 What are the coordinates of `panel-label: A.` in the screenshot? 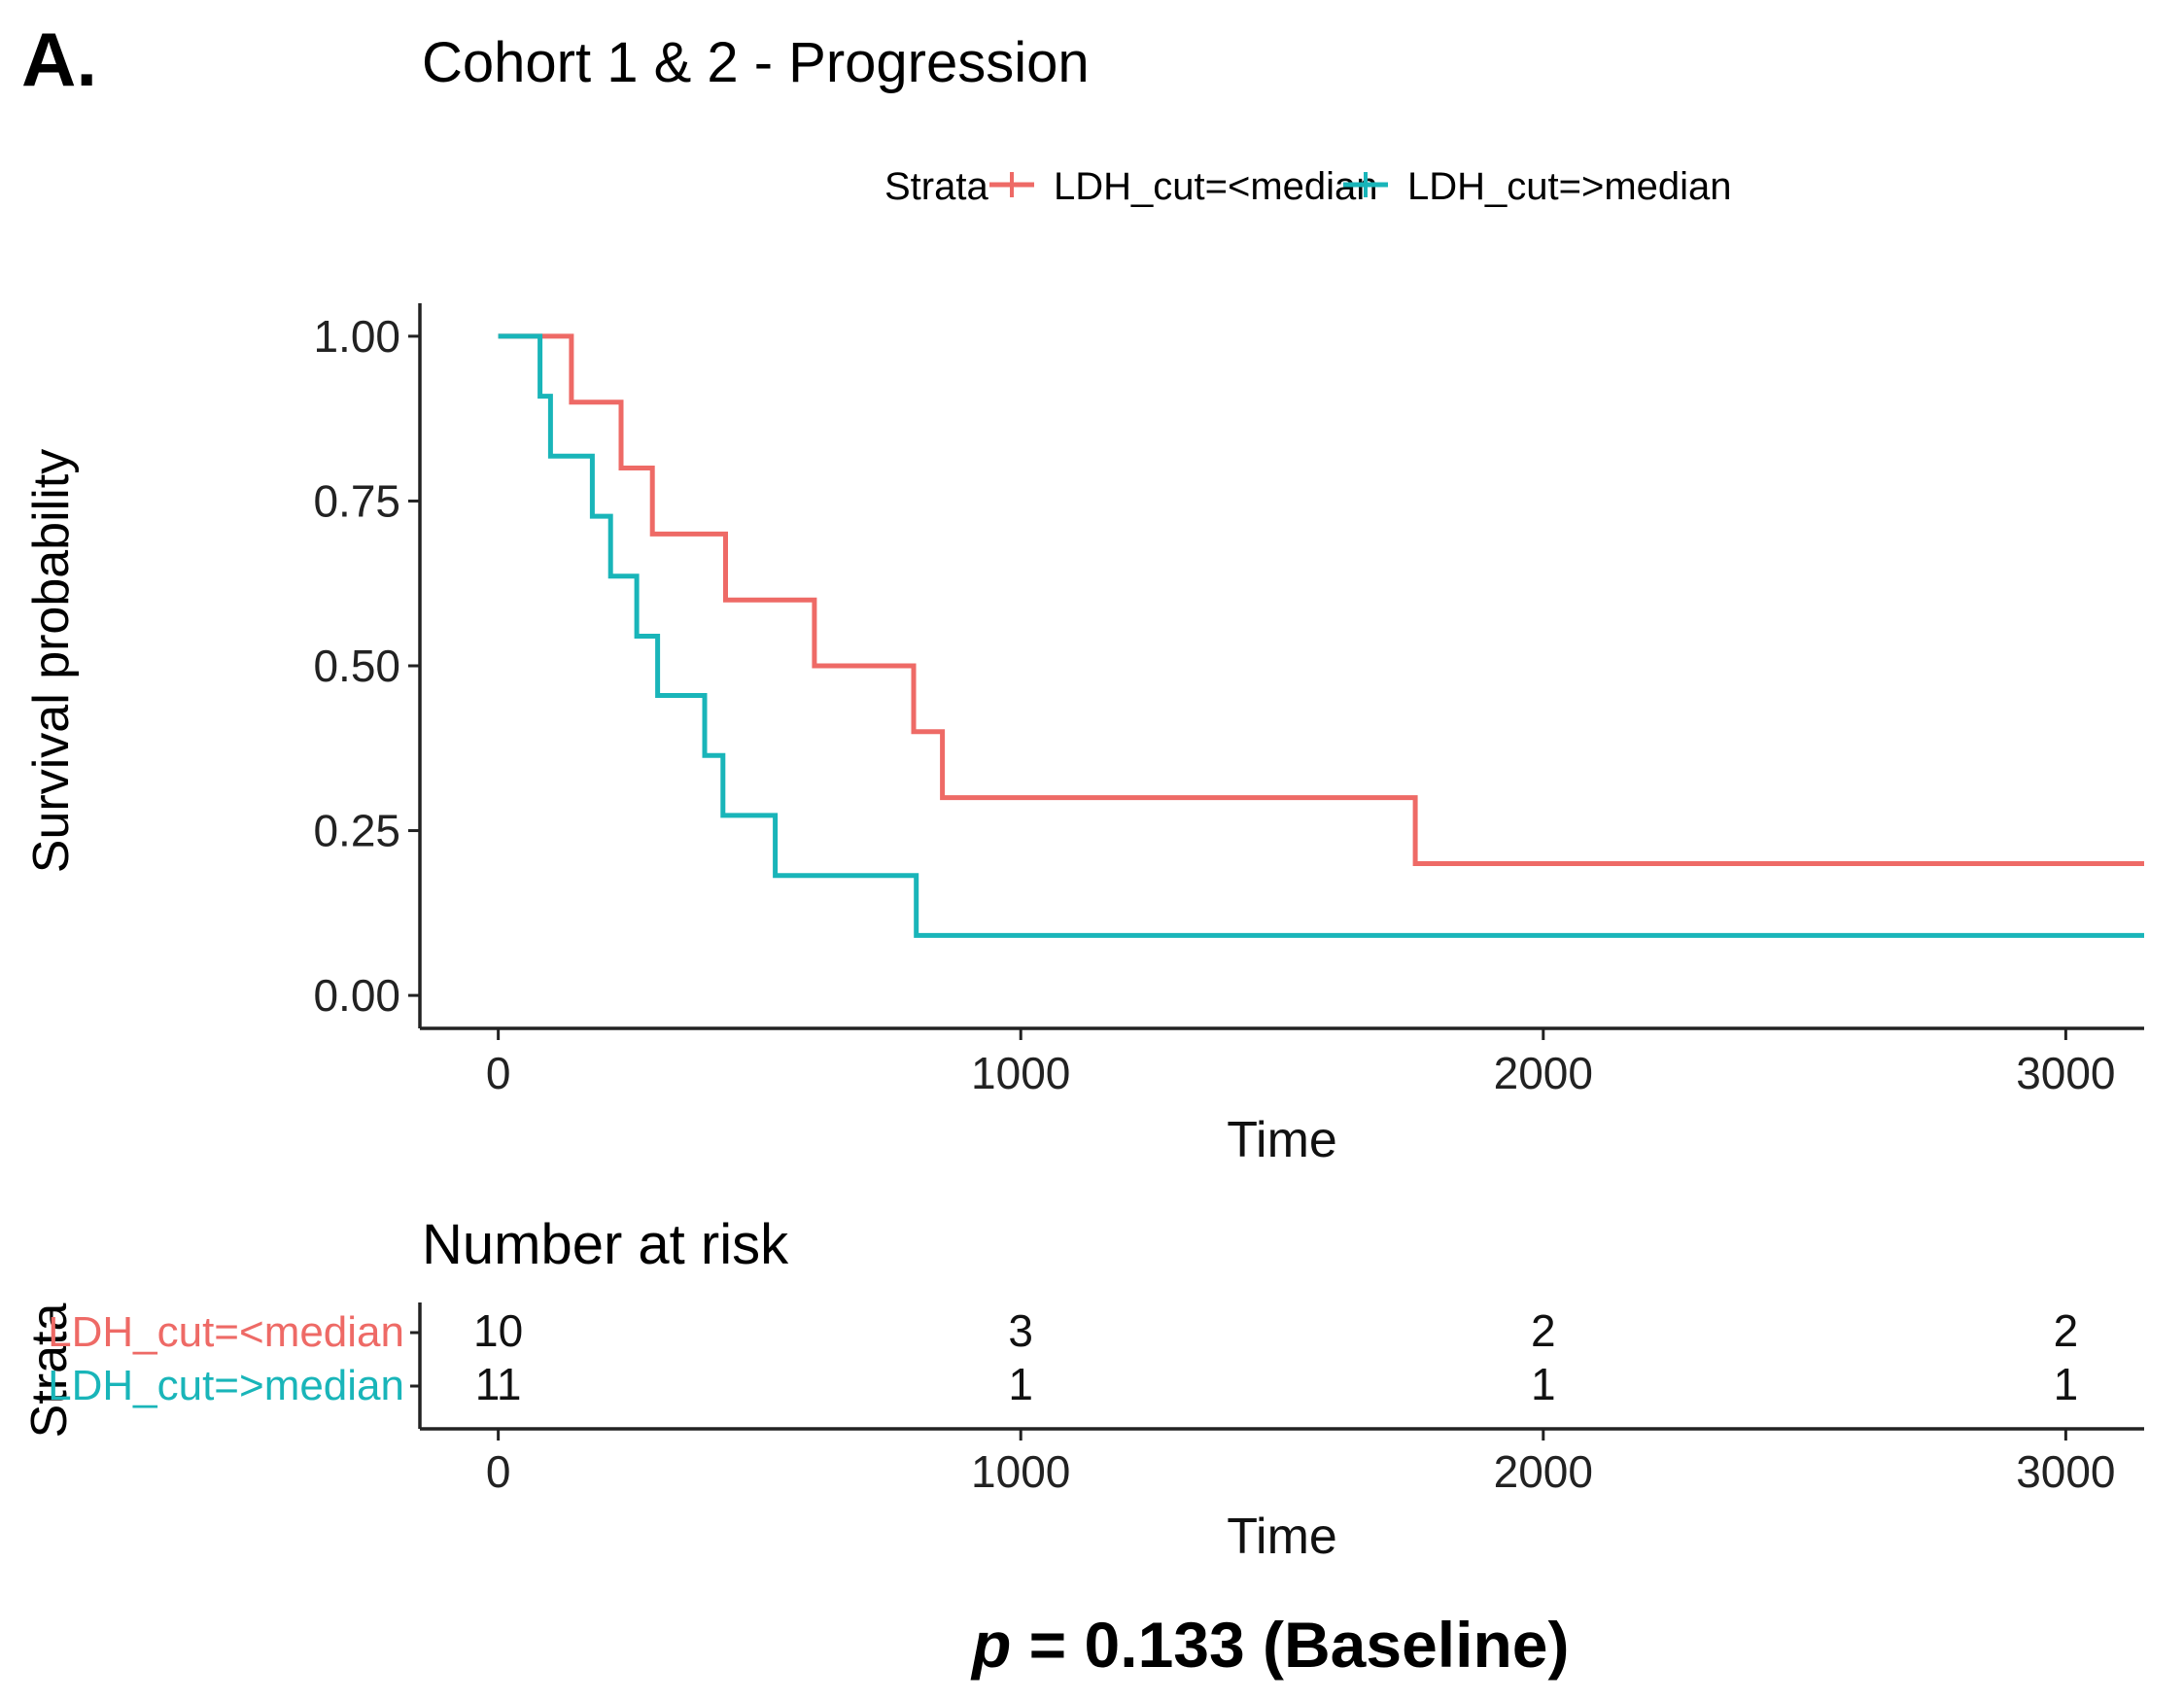 It's located at (59, 59).